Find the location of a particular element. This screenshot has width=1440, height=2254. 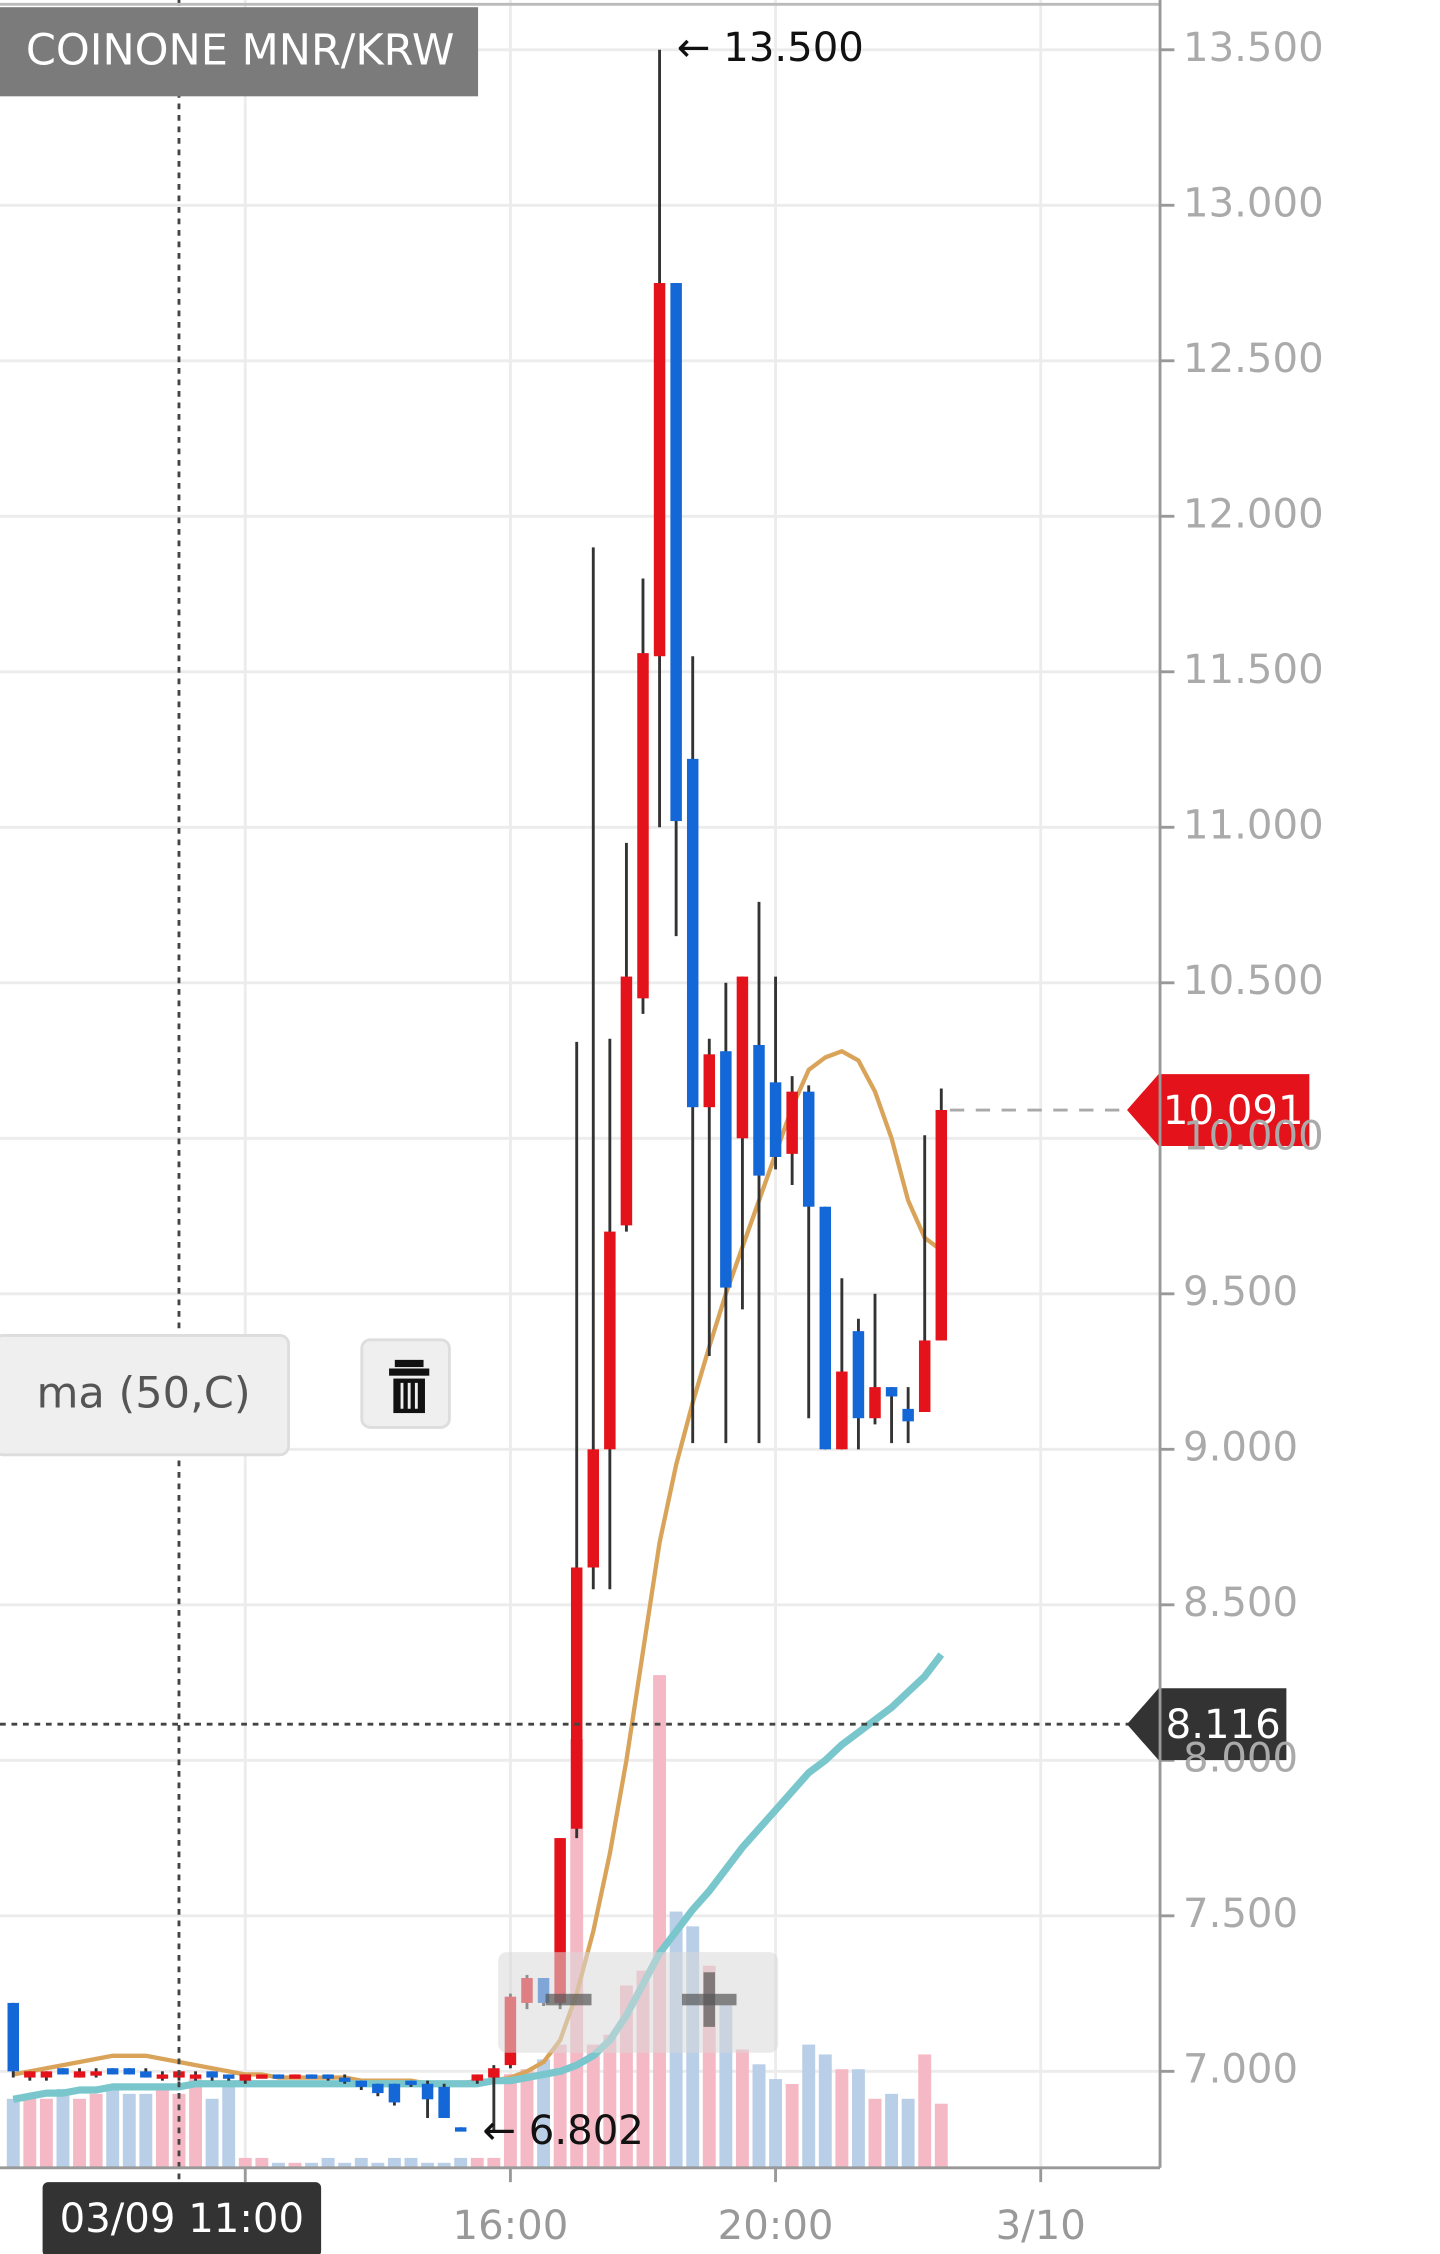

y-tick-label: 13.000 is located at coordinates (1253, 203).